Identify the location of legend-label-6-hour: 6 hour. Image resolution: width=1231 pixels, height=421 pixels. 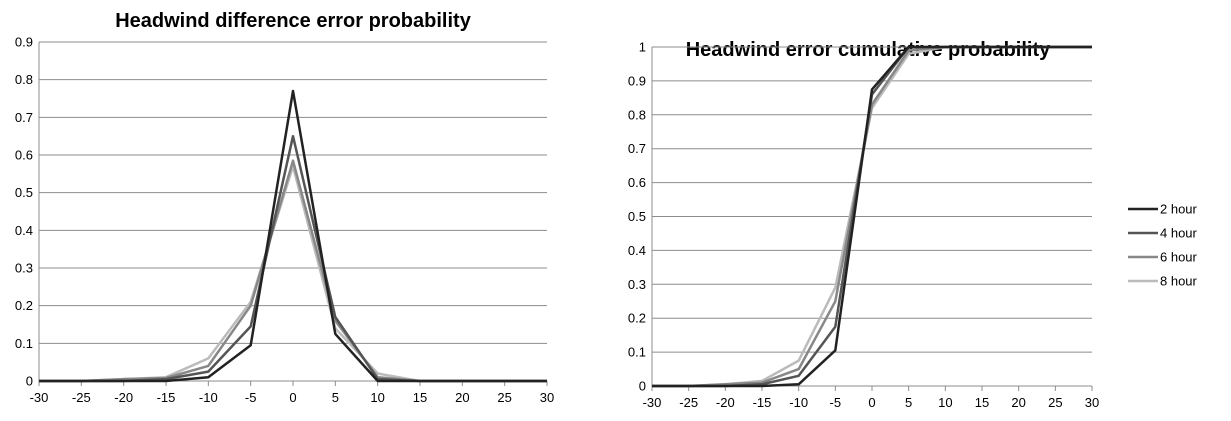
(1179, 257).